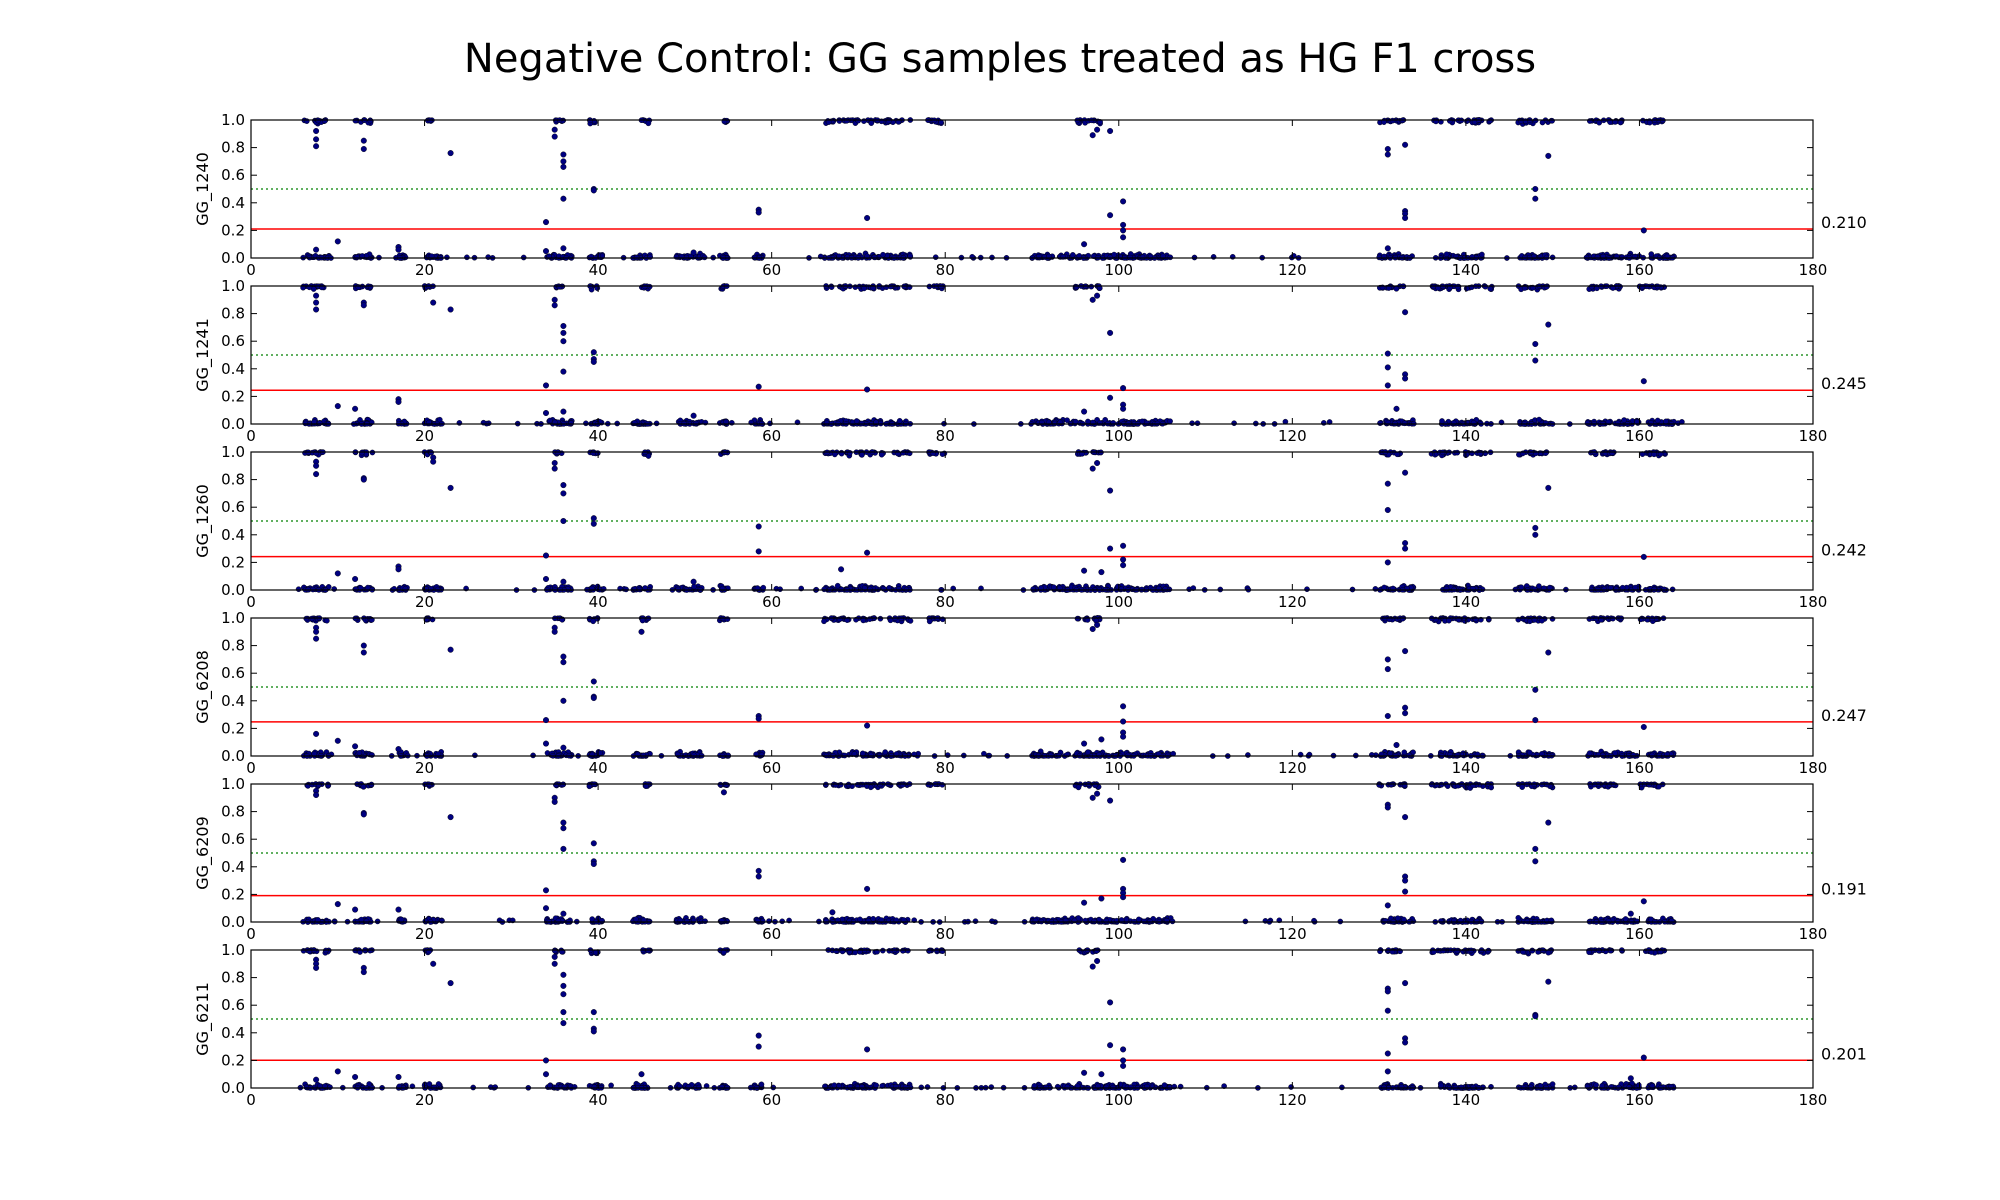 The image size is (2000, 1200). What do you see at coordinates (945, 436) in the screenshot?
I see `x-tick-label: 80` at bounding box center [945, 436].